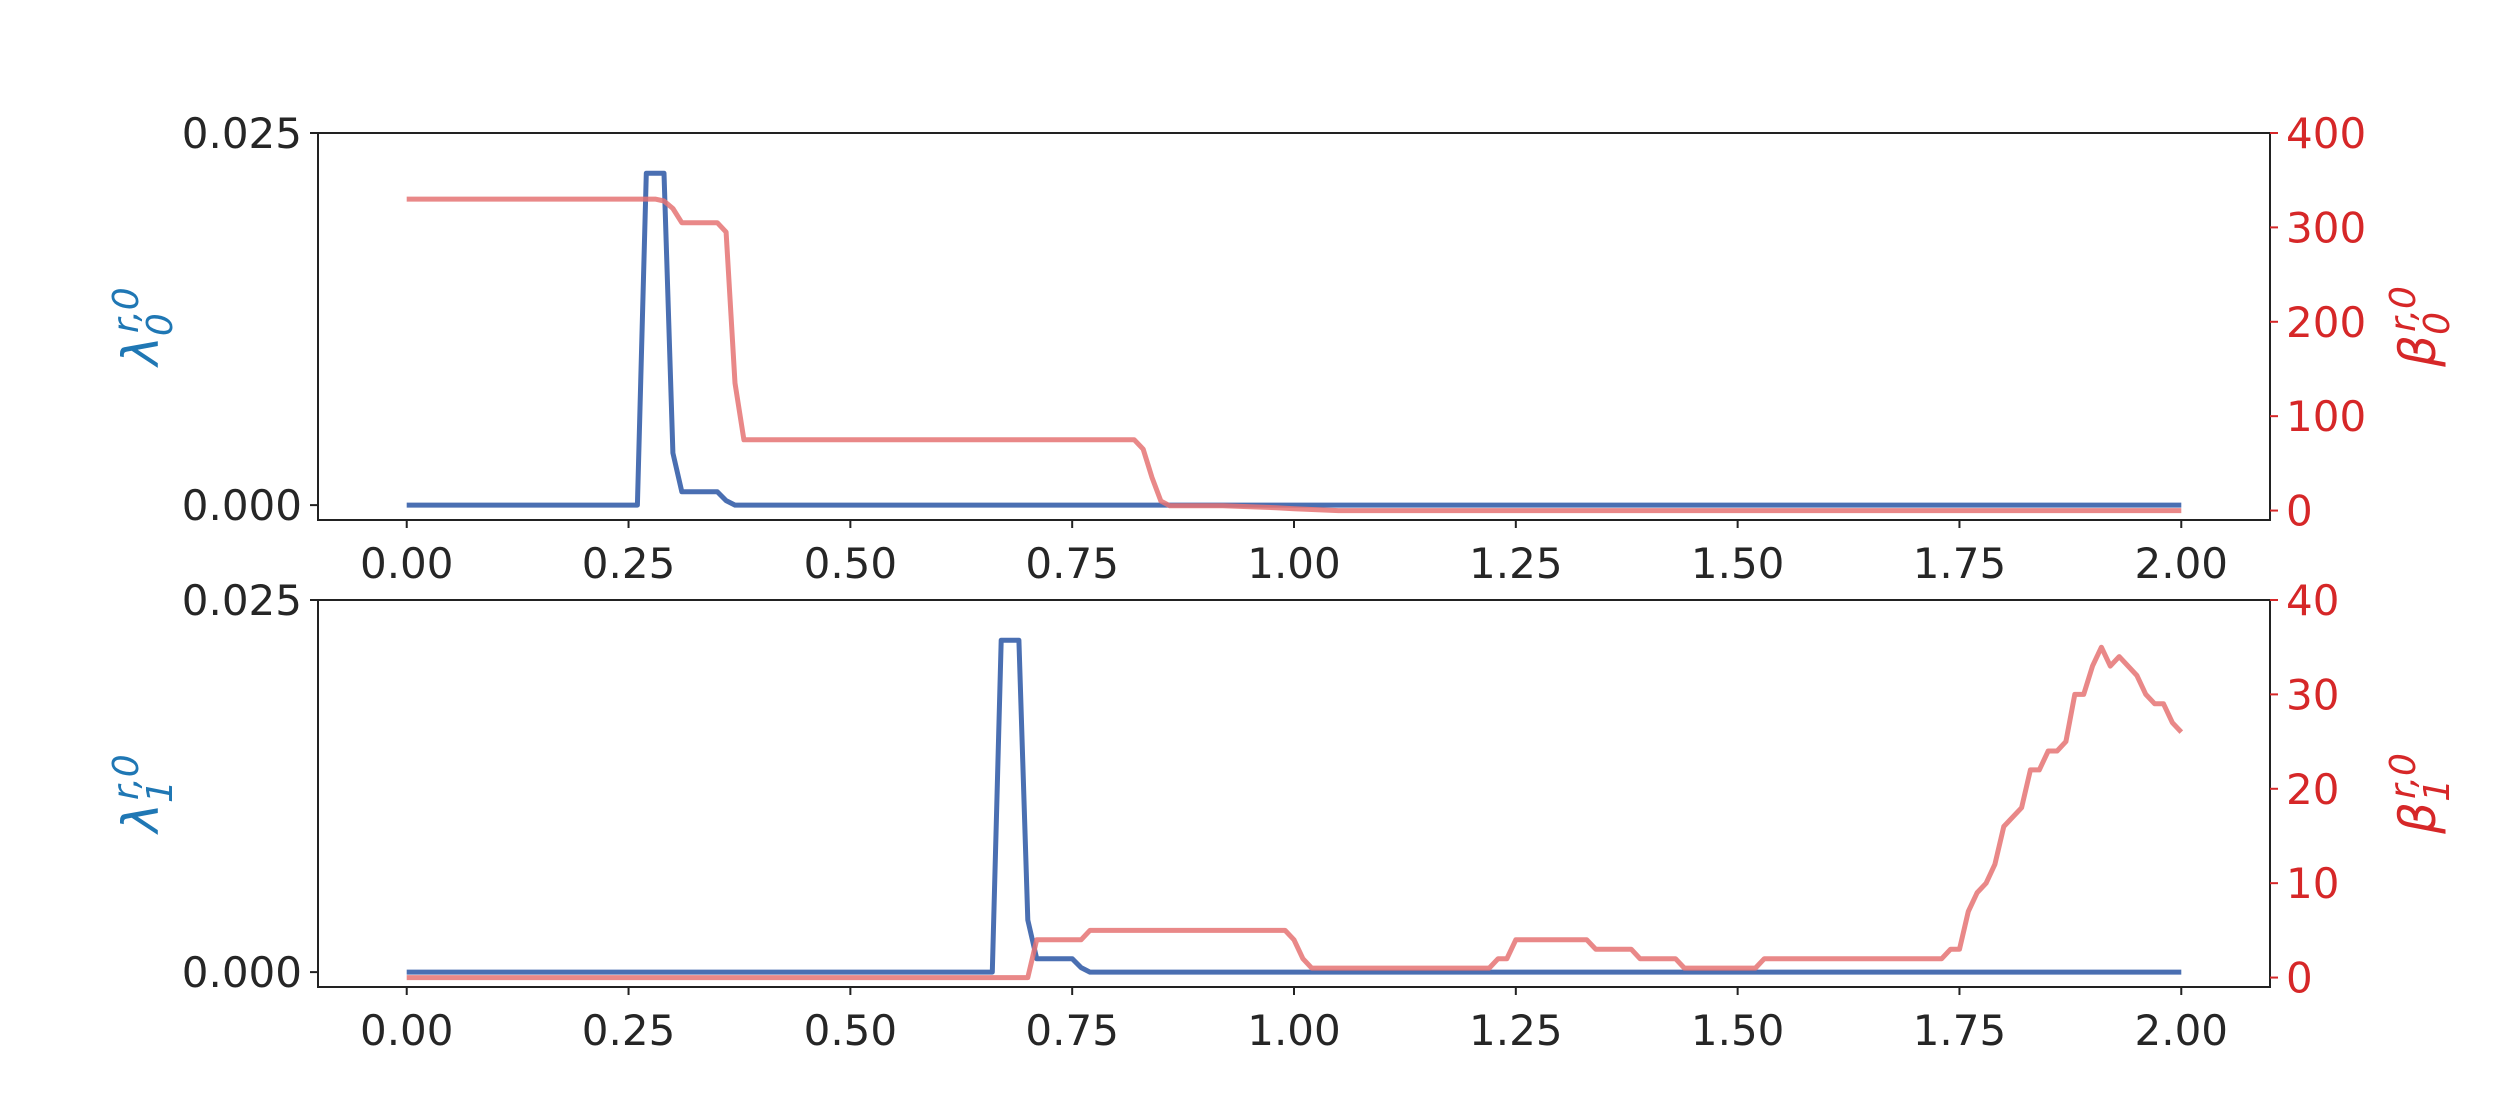 This screenshot has width=2500, height=1100. I want to click on y-axis-label-right: β0r,0, so click(2420, 327).